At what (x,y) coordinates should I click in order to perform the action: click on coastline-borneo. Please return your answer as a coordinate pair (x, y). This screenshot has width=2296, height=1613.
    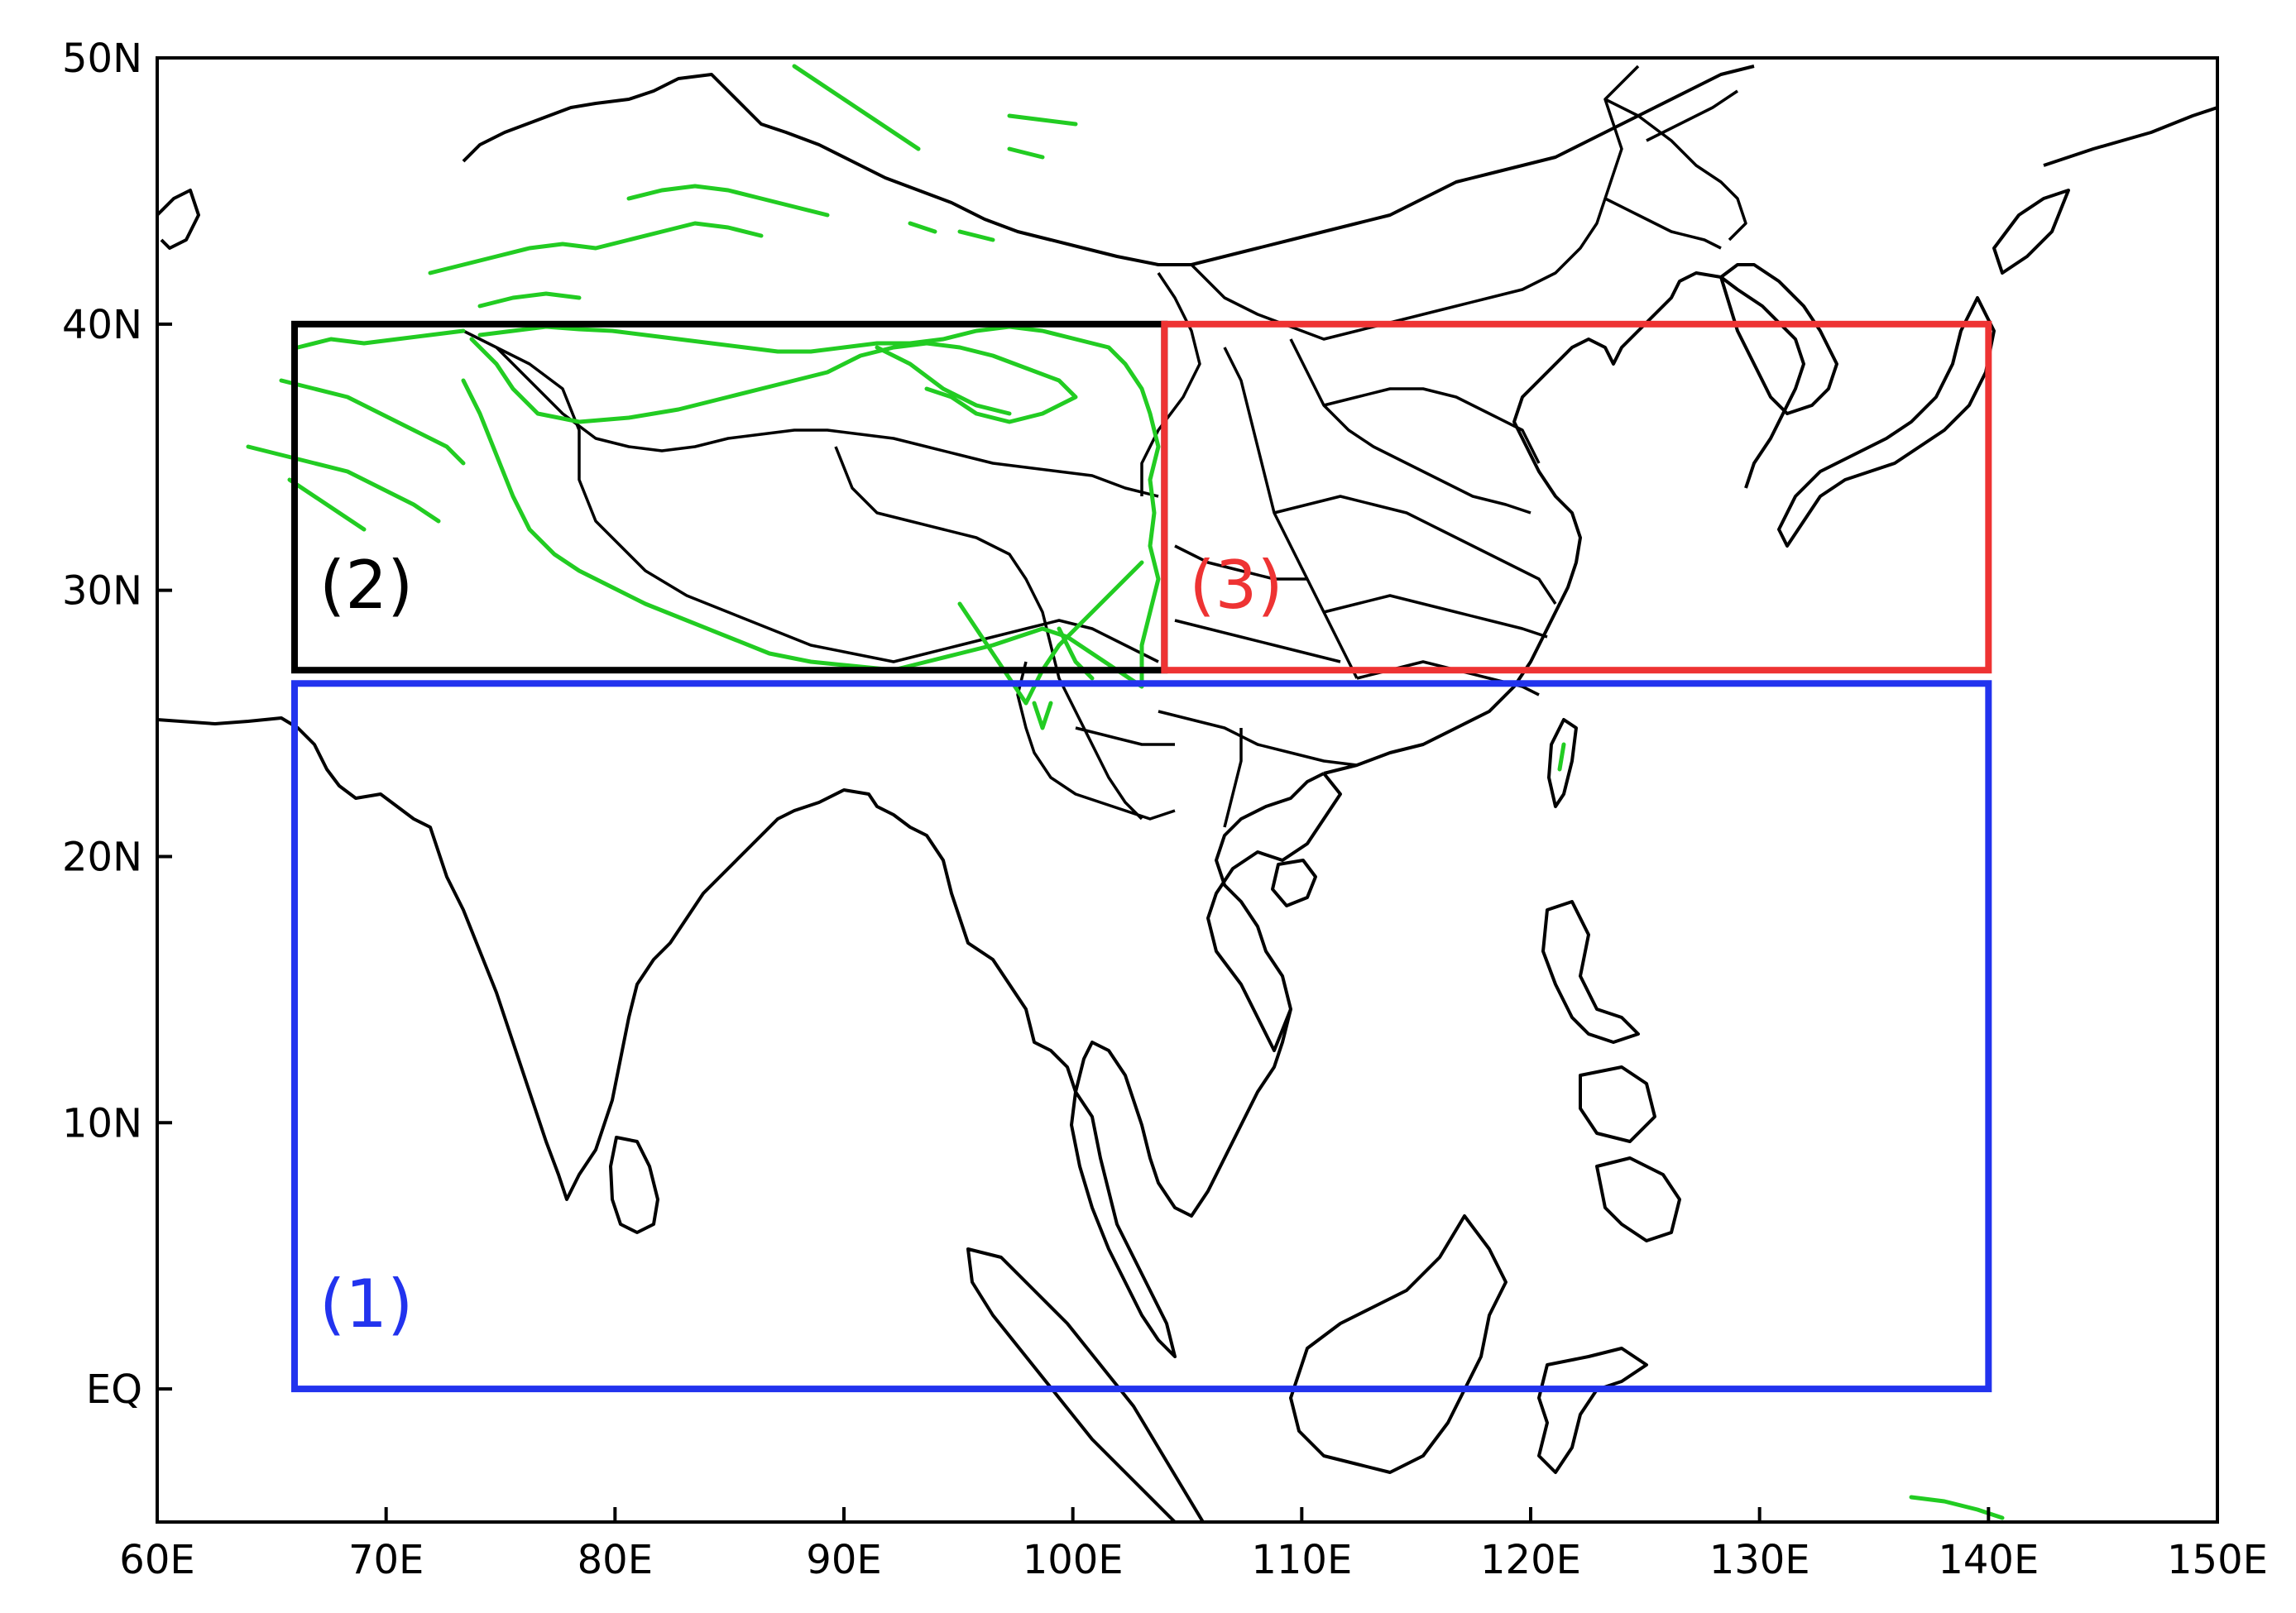
    Looking at the image, I should click on (1398, 1344).